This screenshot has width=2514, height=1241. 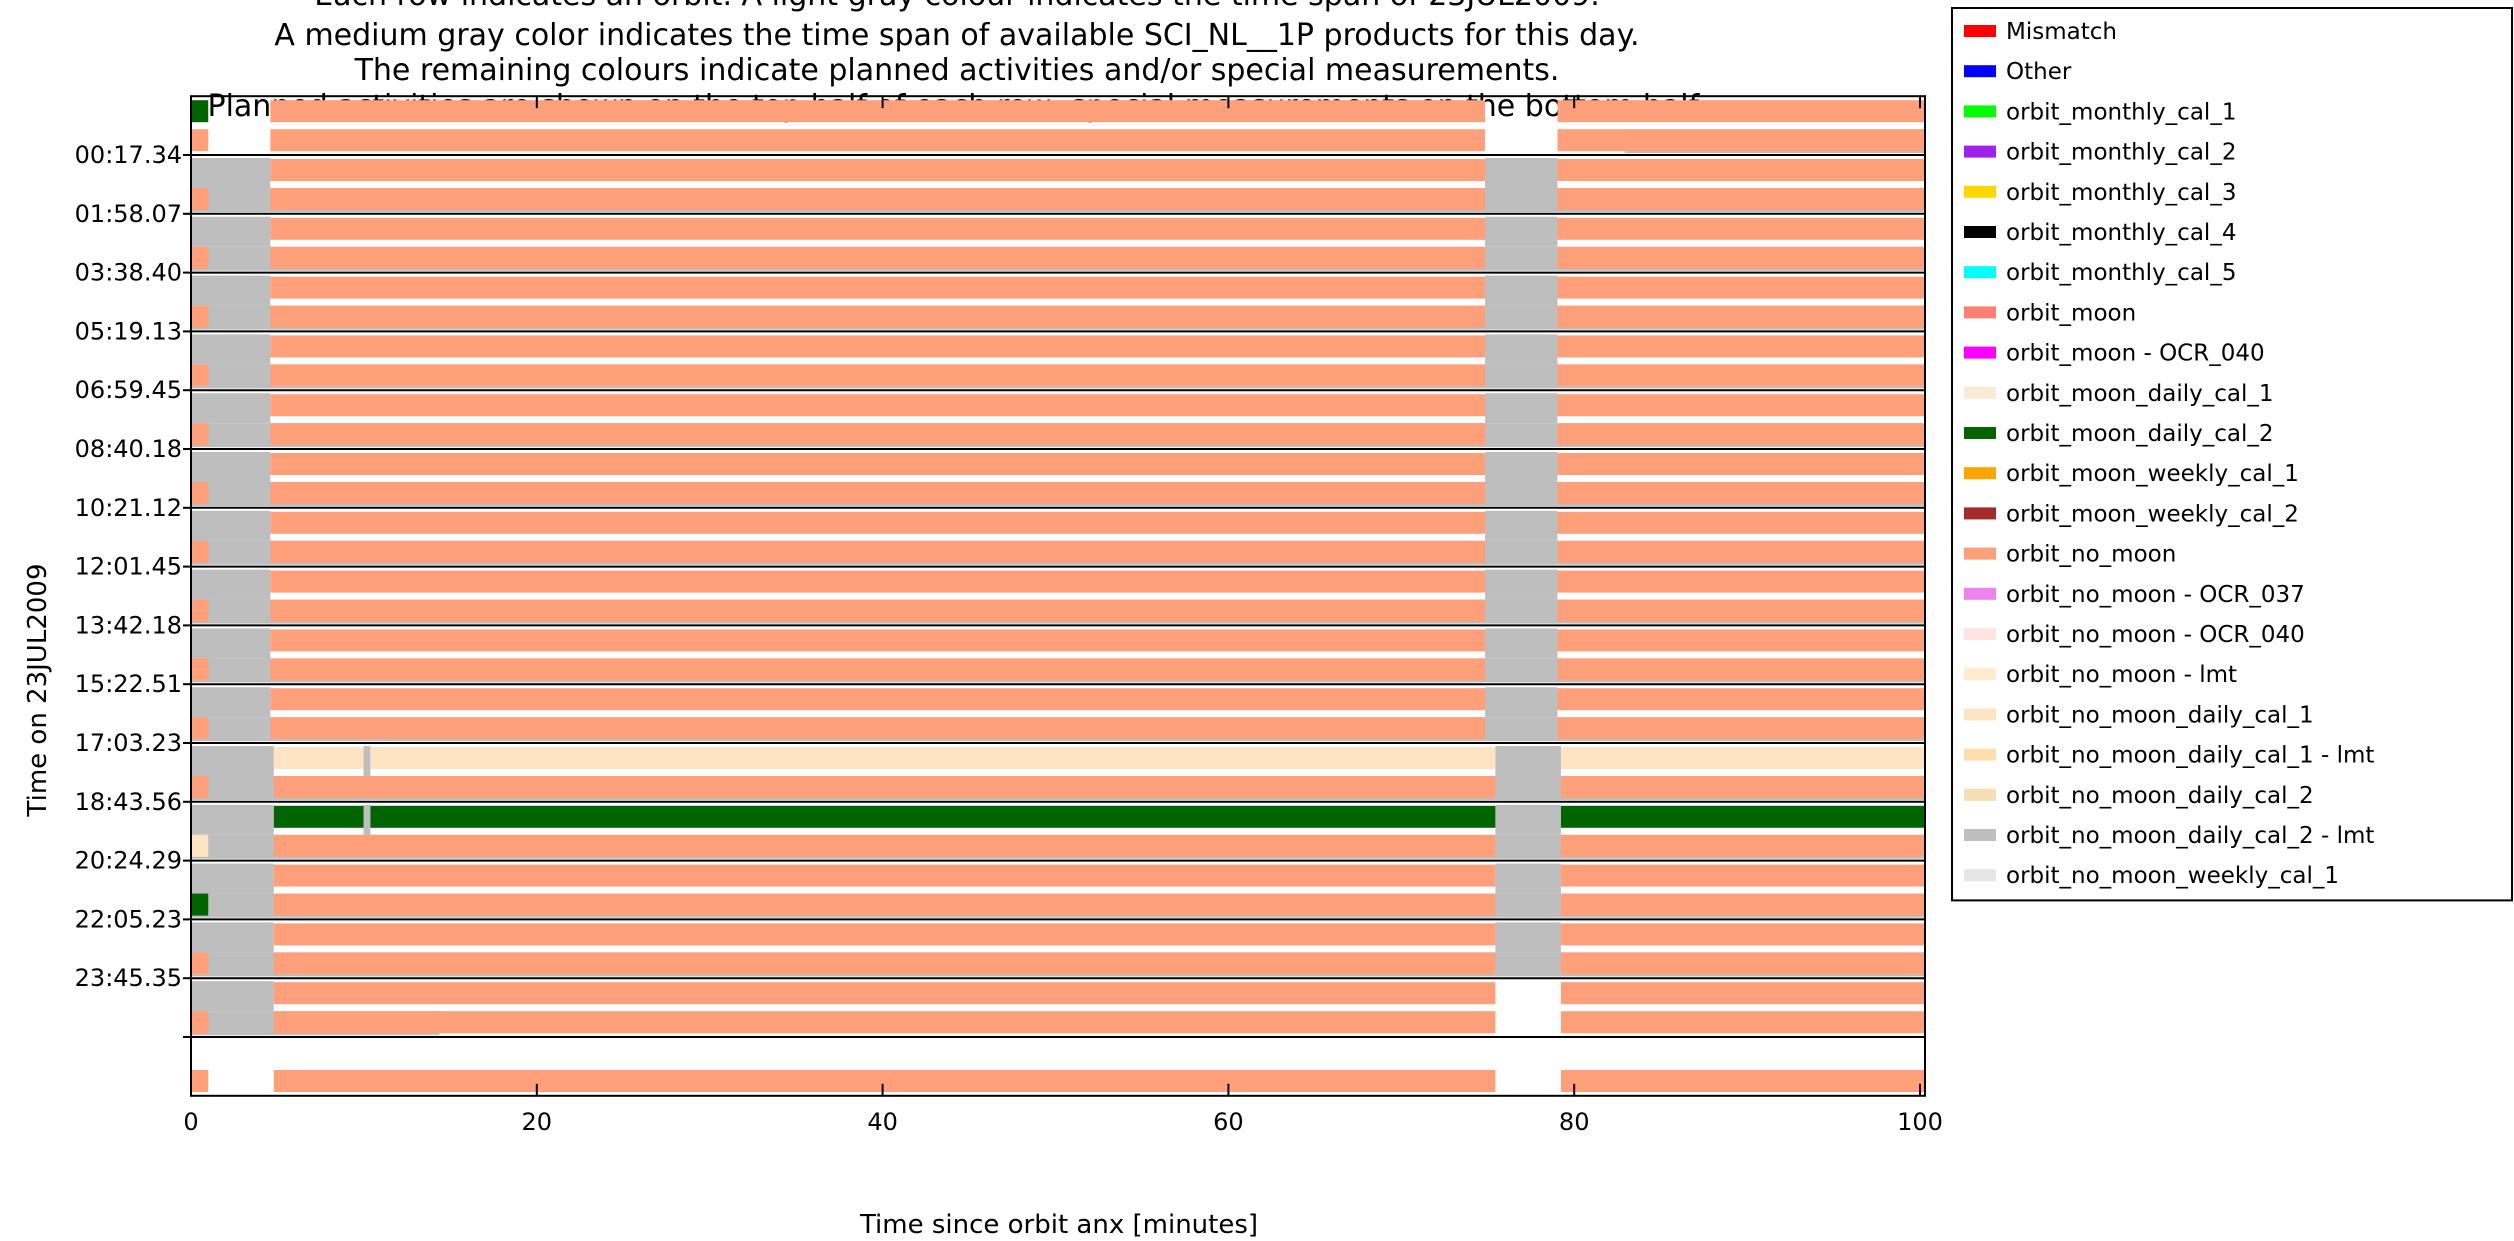 I want to click on row-time-label: 03:38.40, so click(x=128, y=273).